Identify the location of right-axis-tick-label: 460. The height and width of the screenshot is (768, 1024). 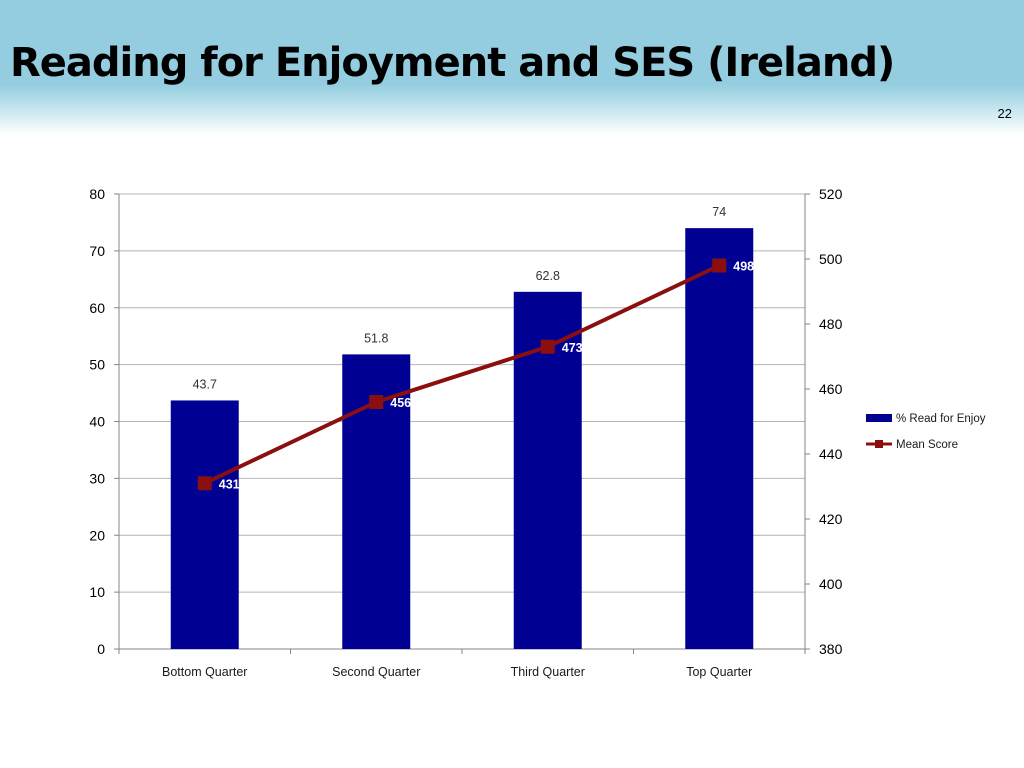
(831, 389).